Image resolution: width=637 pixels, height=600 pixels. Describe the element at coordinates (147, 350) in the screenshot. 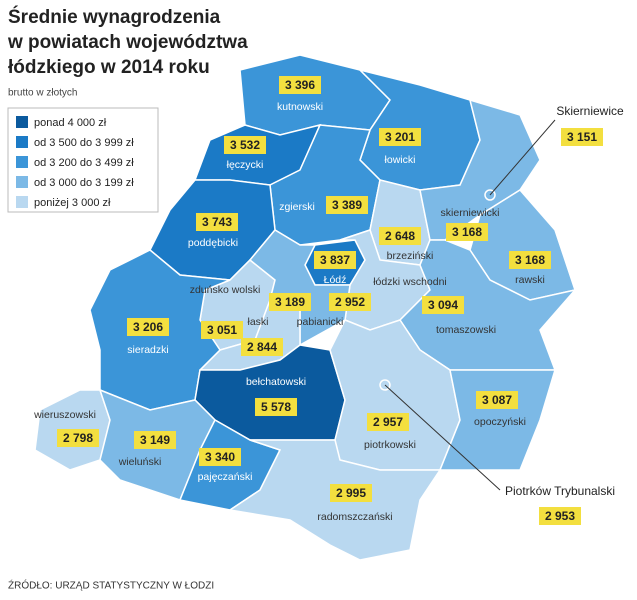

I see `region-name: sieradzki` at that location.